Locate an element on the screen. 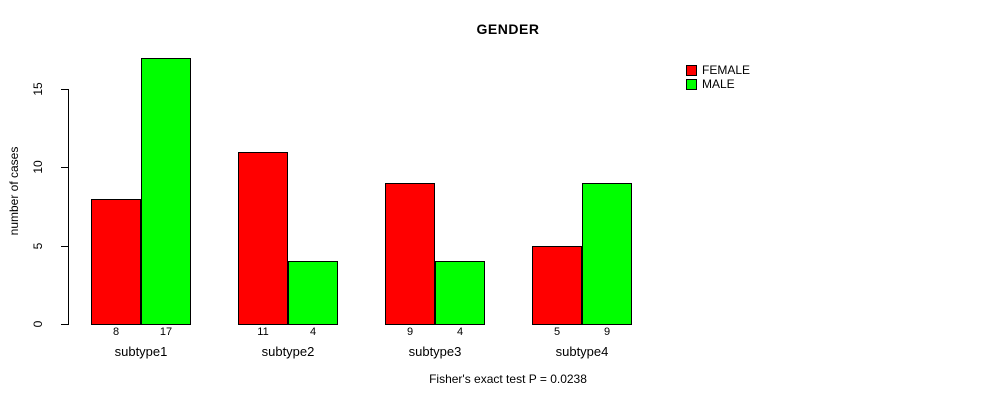 The height and width of the screenshot is (400, 990). bar-value-label: 17 is located at coordinates (166, 332).